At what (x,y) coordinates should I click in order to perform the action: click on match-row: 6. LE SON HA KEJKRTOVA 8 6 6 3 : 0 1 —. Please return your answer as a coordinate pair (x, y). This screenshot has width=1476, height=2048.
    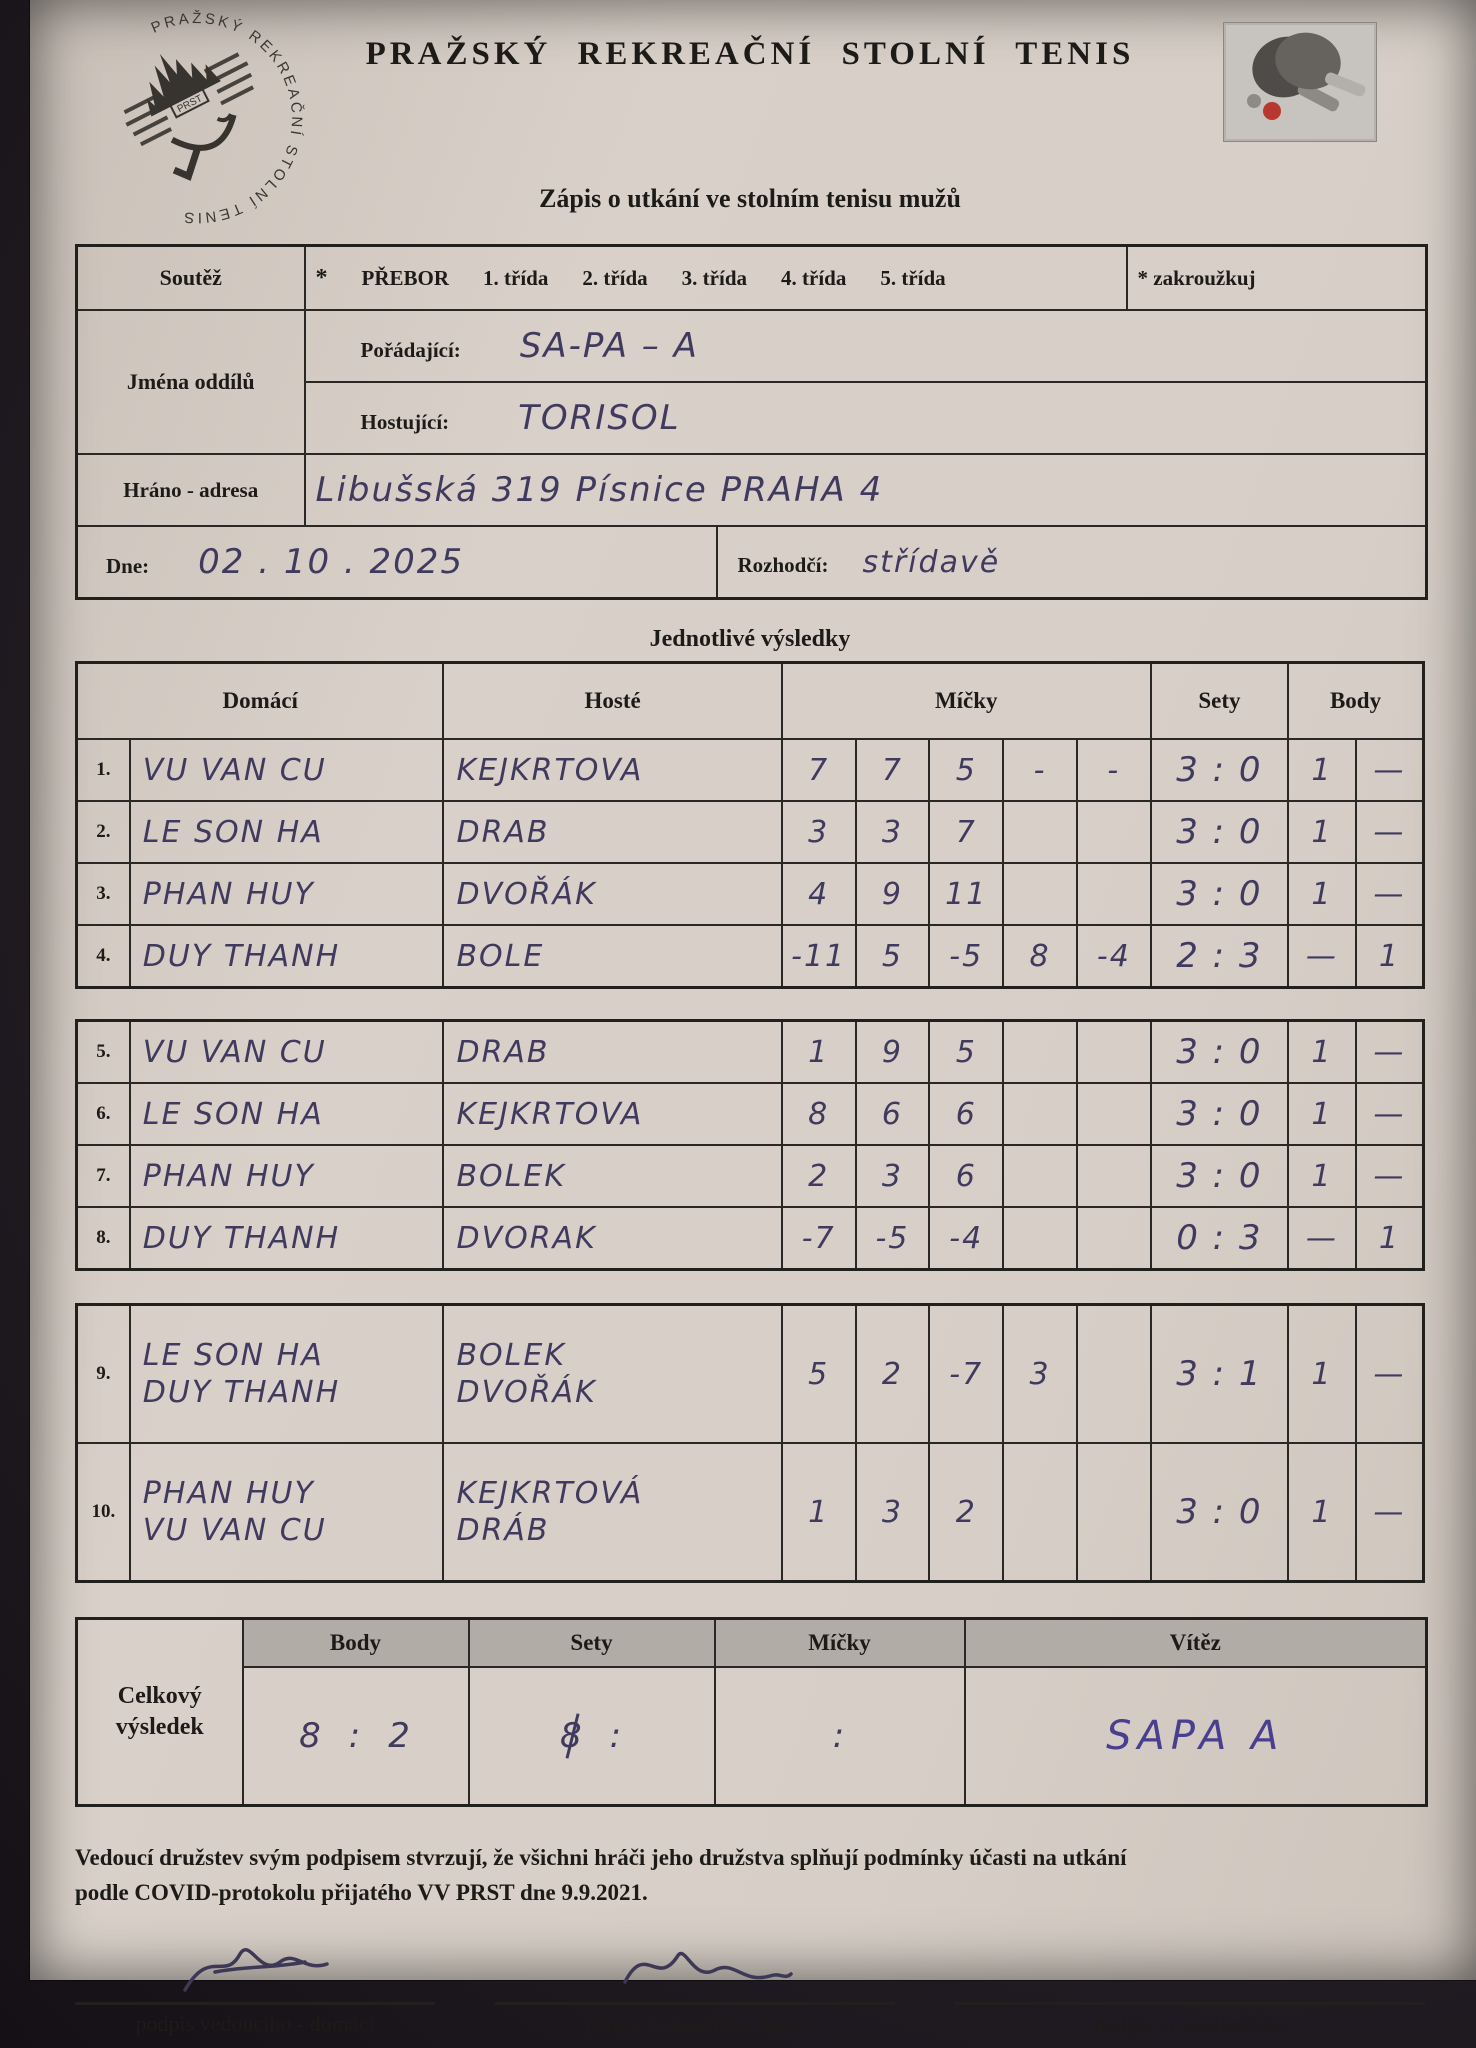
    Looking at the image, I should click on (750, 1114).